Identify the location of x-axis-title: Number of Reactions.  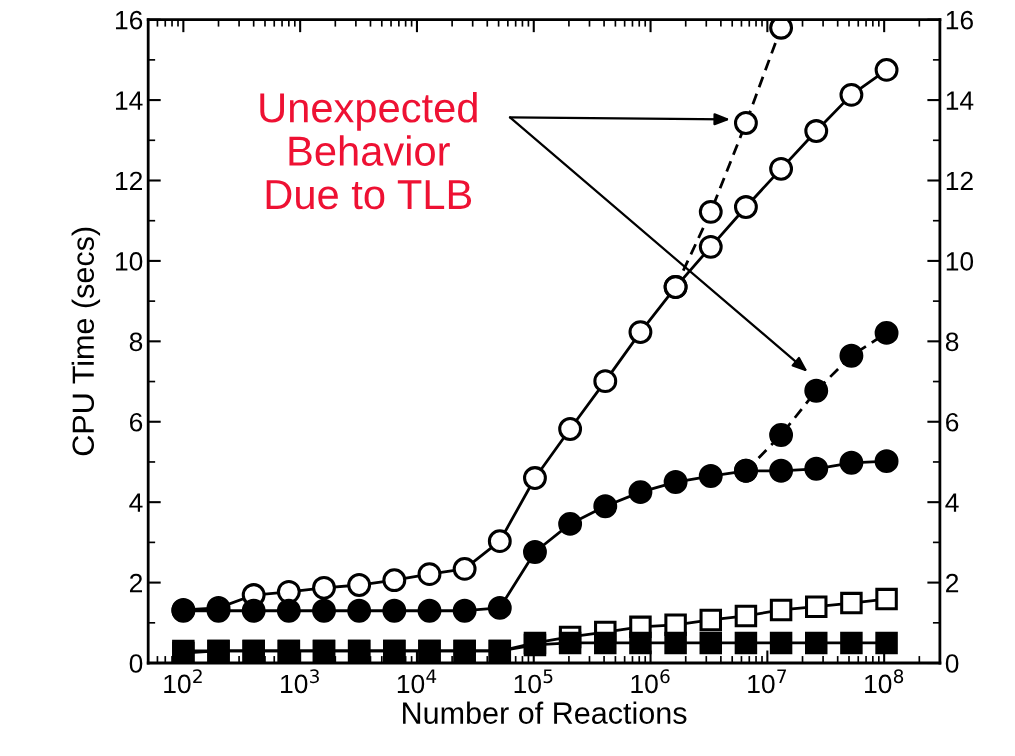
(545, 712).